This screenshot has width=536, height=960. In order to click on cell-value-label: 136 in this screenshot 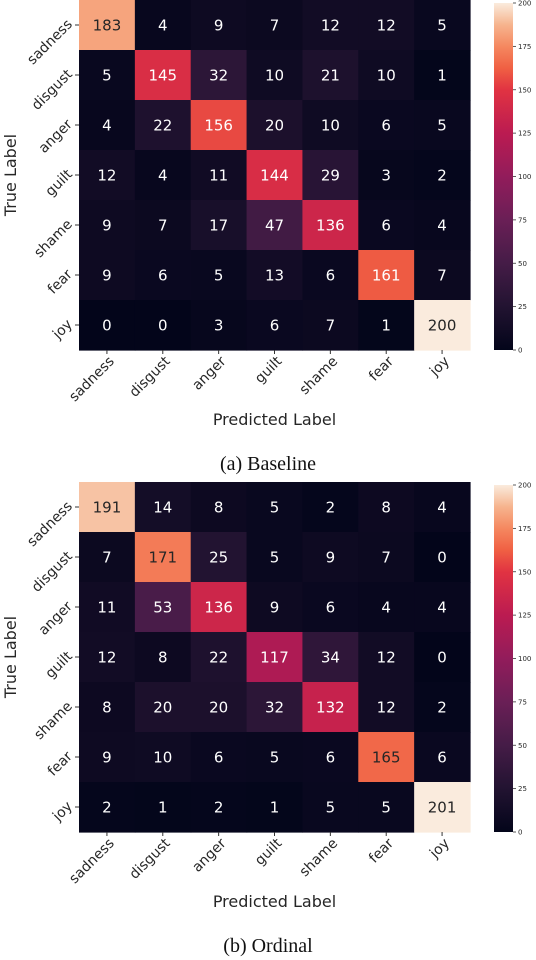, I will do `click(218, 608)`.